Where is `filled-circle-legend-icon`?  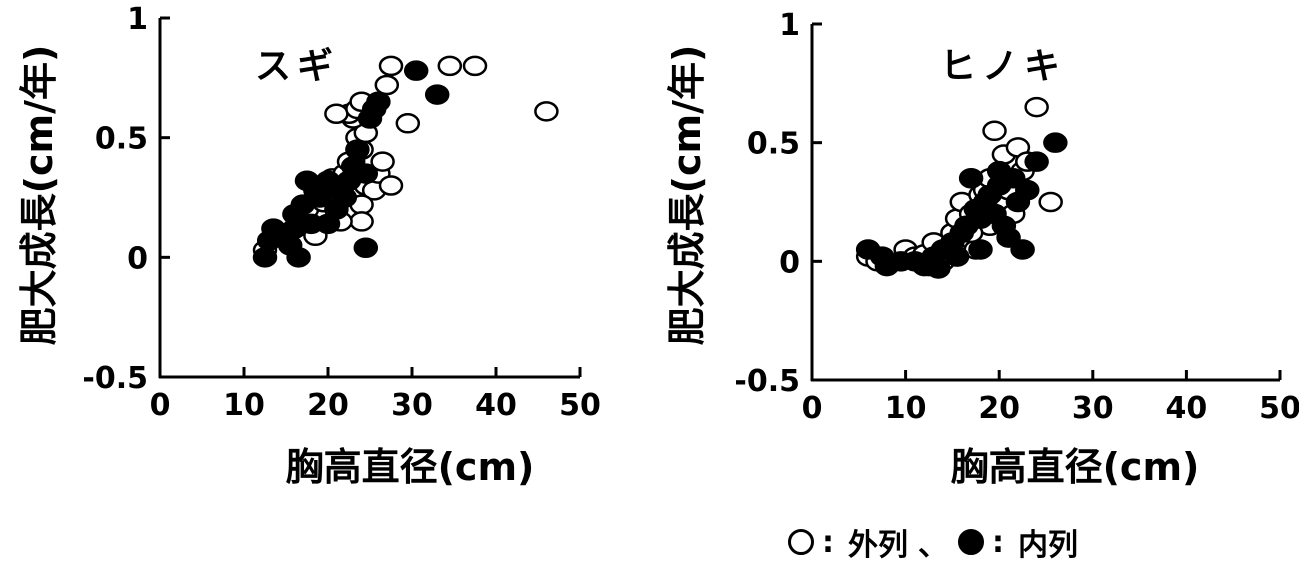
filled-circle-legend-icon is located at coordinates (971, 542).